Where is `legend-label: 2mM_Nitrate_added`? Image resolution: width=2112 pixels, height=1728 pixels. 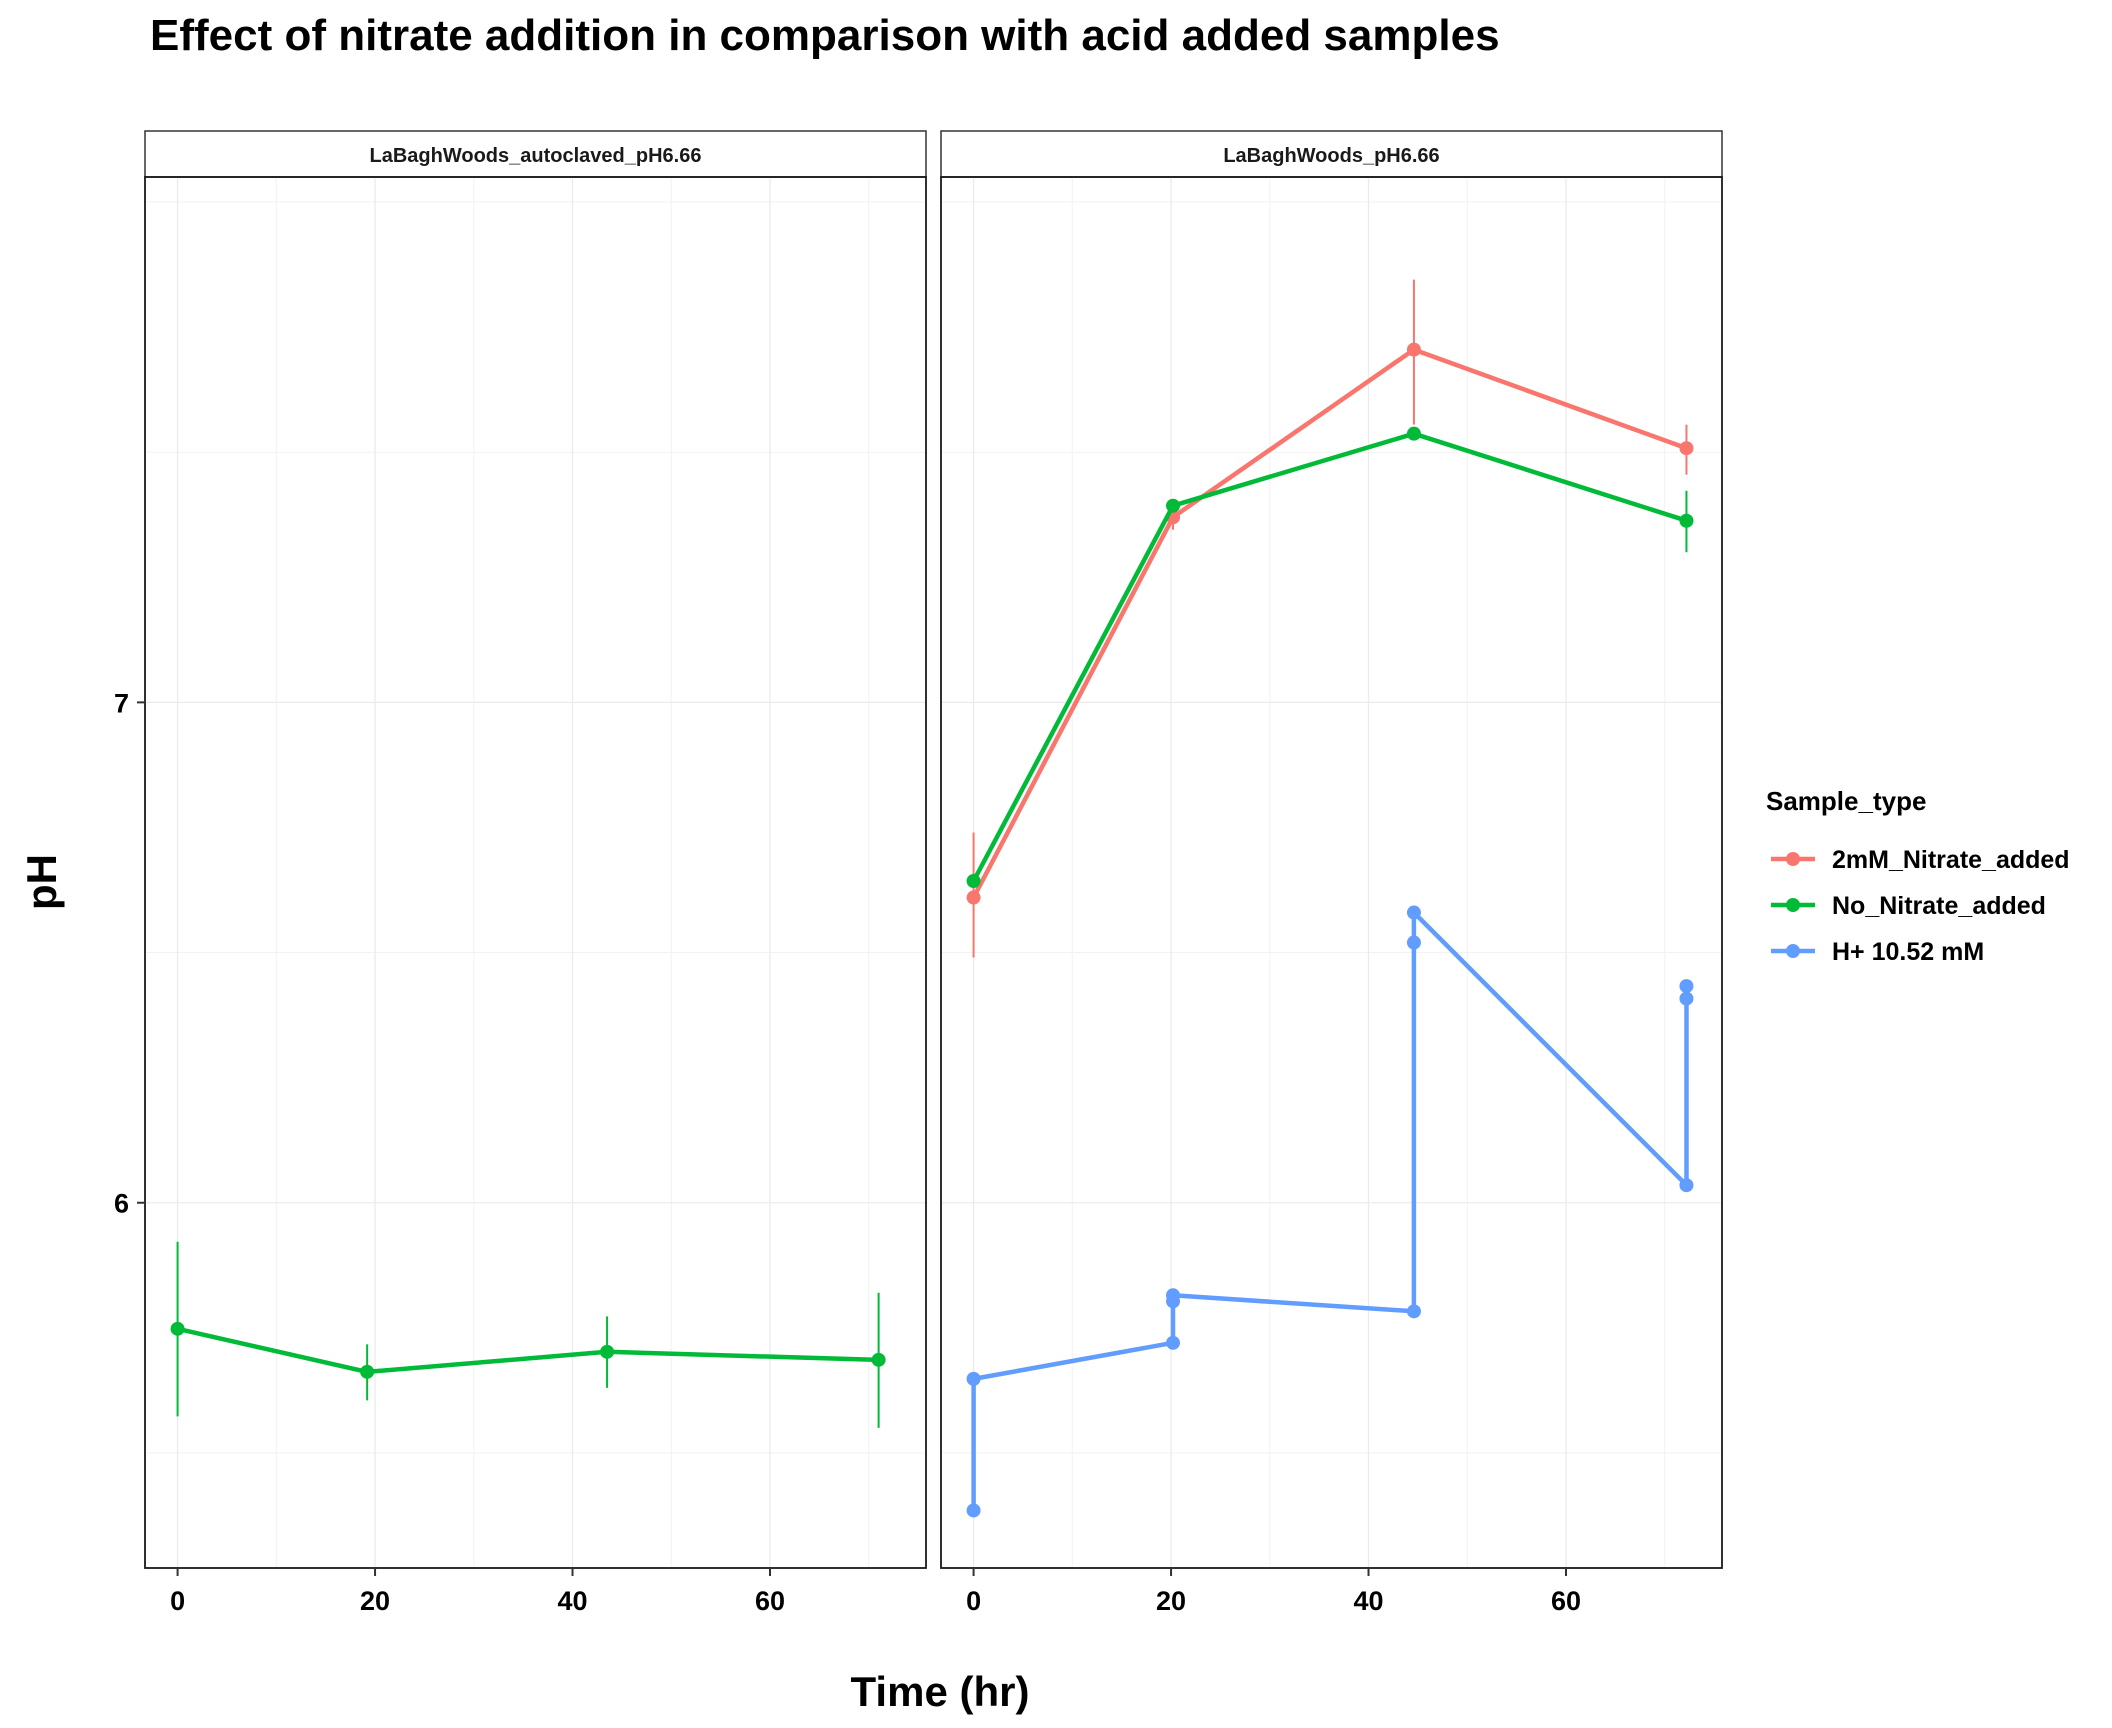 legend-label: 2mM_Nitrate_added is located at coordinates (1951, 860).